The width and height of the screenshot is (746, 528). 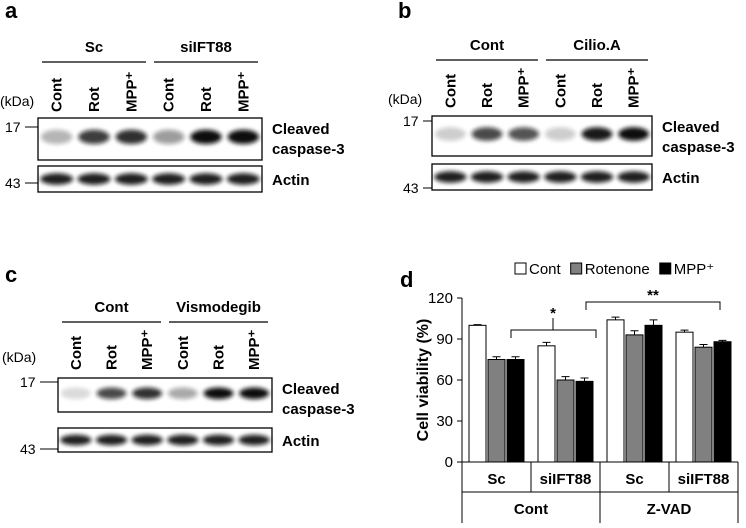 I want to click on annotation: *, so click(x=553, y=313).